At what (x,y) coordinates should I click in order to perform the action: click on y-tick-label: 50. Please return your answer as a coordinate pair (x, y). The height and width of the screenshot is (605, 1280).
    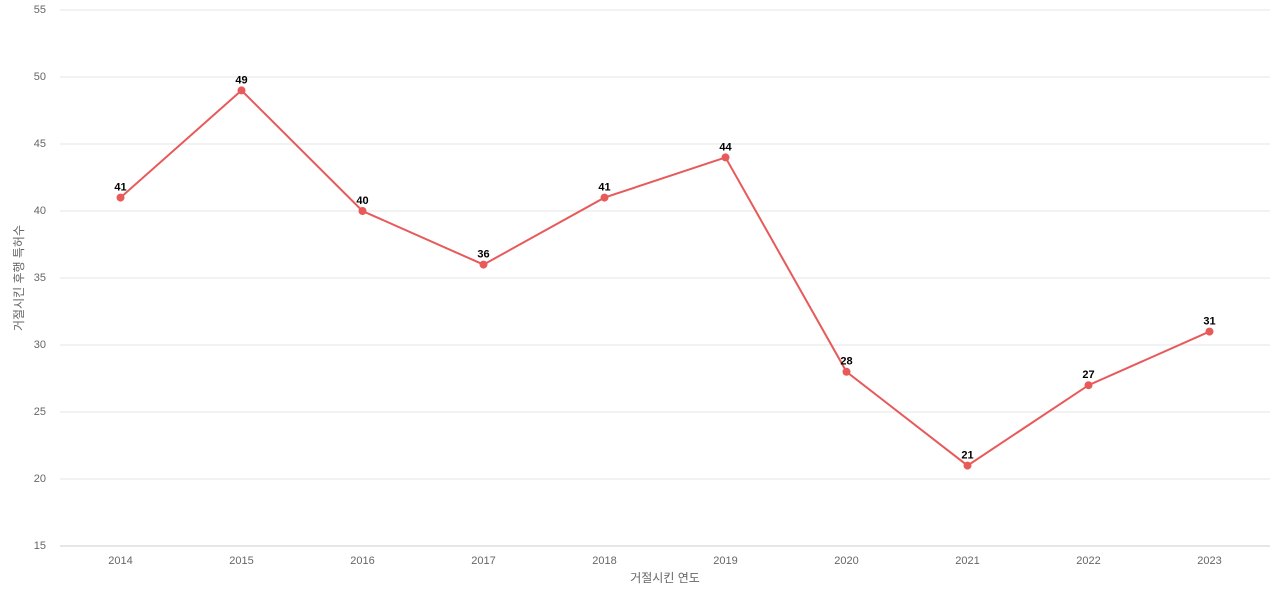
    Looking at the image, I should click on (40, 77).